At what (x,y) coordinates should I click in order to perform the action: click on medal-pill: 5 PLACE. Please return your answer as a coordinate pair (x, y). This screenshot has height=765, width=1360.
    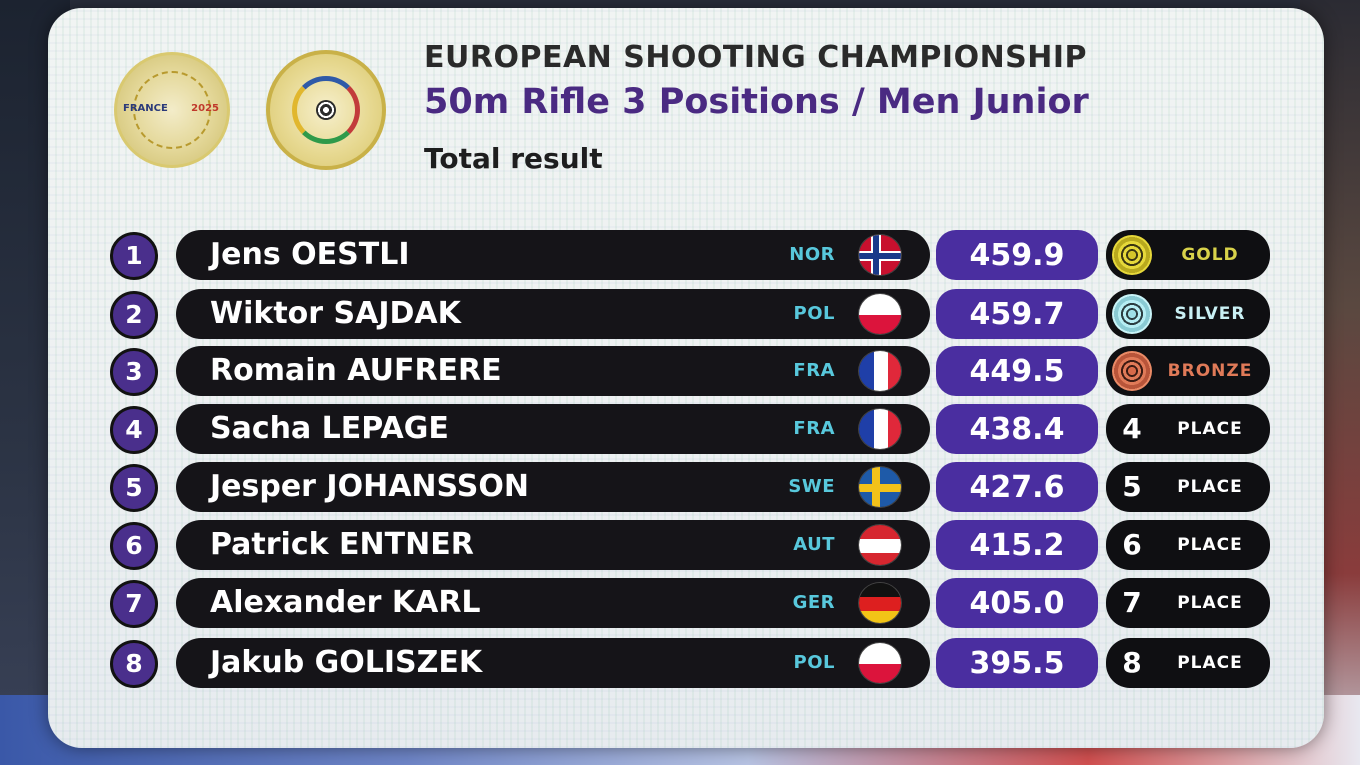
    Looking at the image, I should click on (1188, 487).